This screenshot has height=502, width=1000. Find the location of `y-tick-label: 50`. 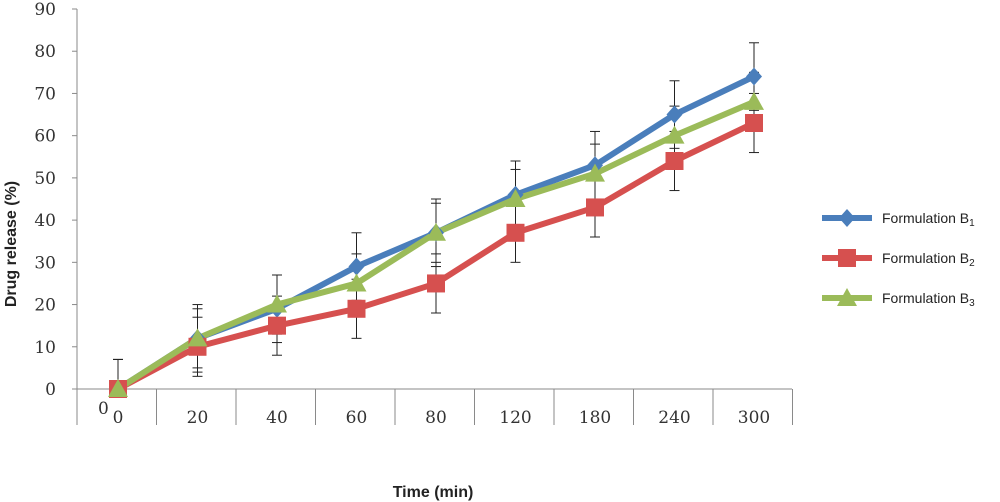

y-tick-label: 50 is located at coordinates (45, 179).